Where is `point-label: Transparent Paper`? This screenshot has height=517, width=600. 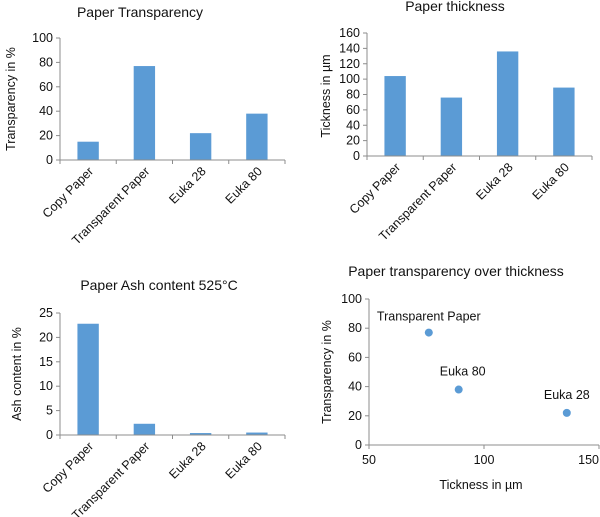
point-label: Transparent Paper is located at coordinates (429, 317).